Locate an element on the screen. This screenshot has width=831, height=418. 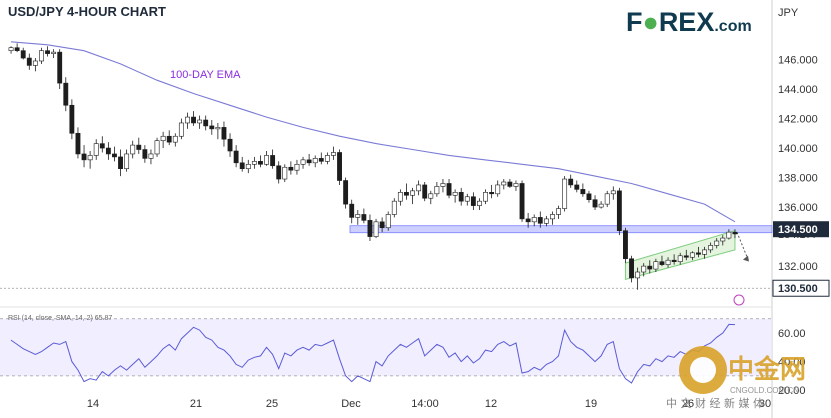
time-tick-label: 19 is located at coordinates (591, 404).